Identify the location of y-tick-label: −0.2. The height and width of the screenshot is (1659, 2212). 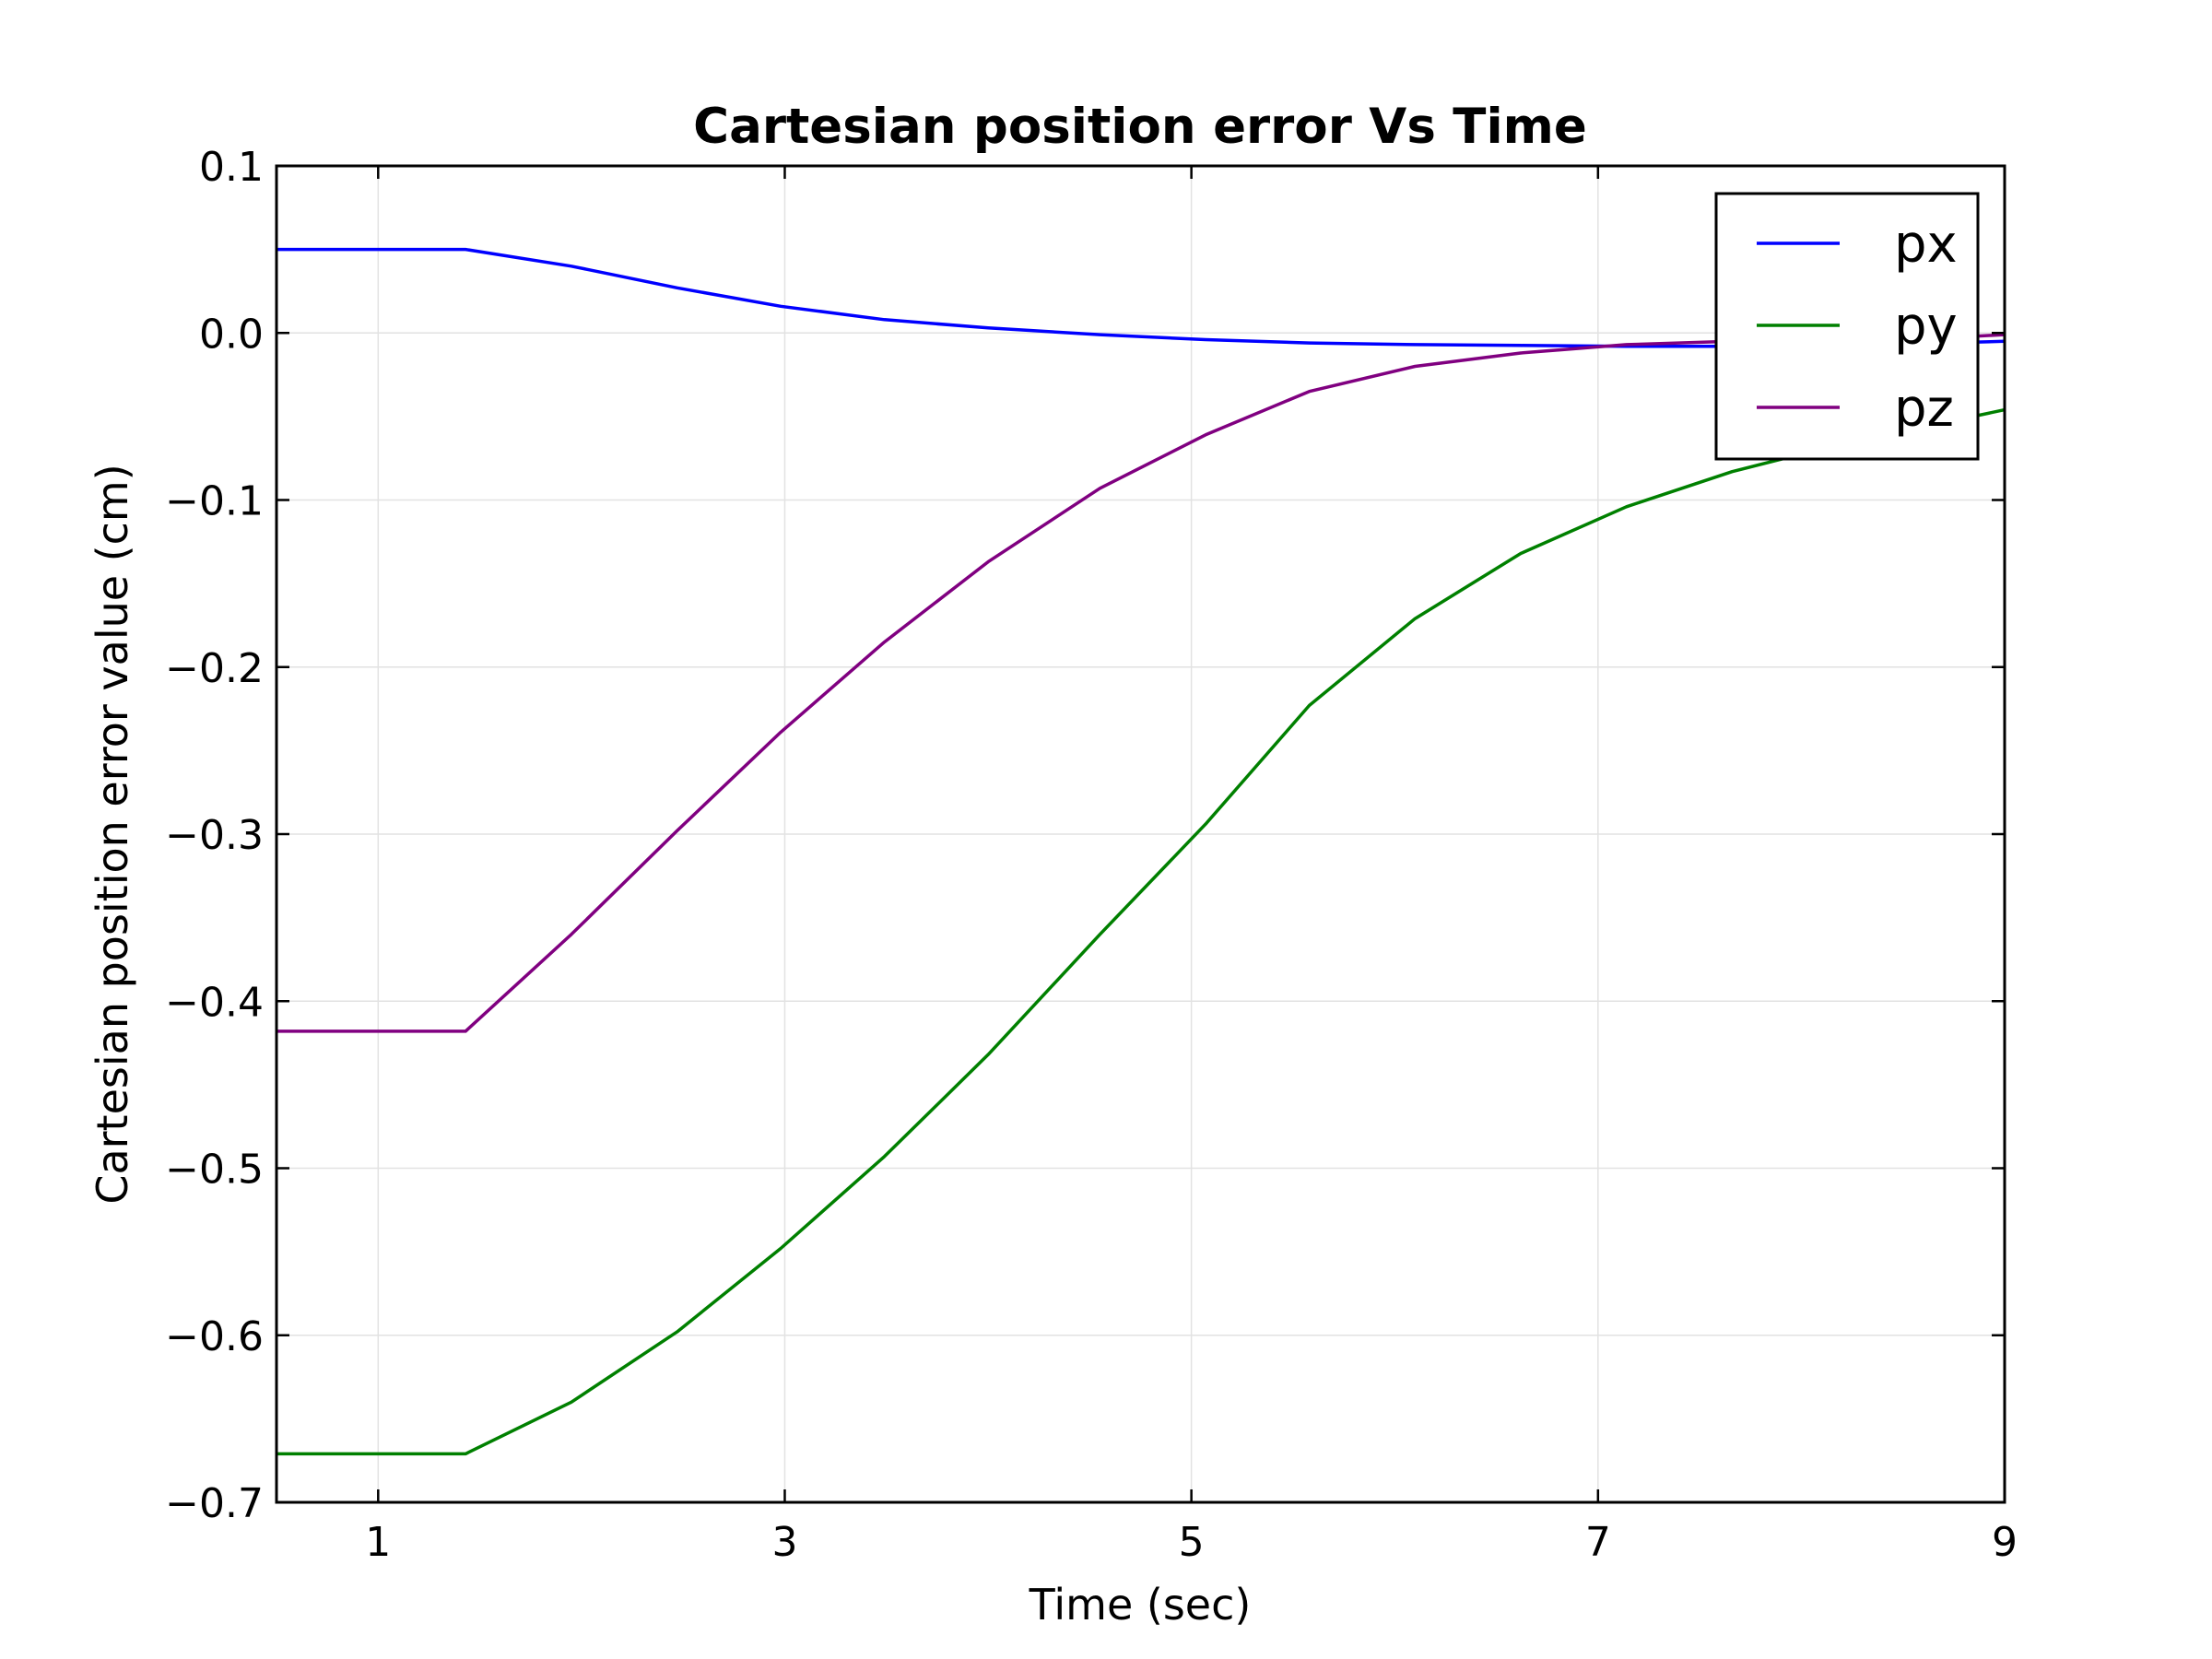
(214, 668).